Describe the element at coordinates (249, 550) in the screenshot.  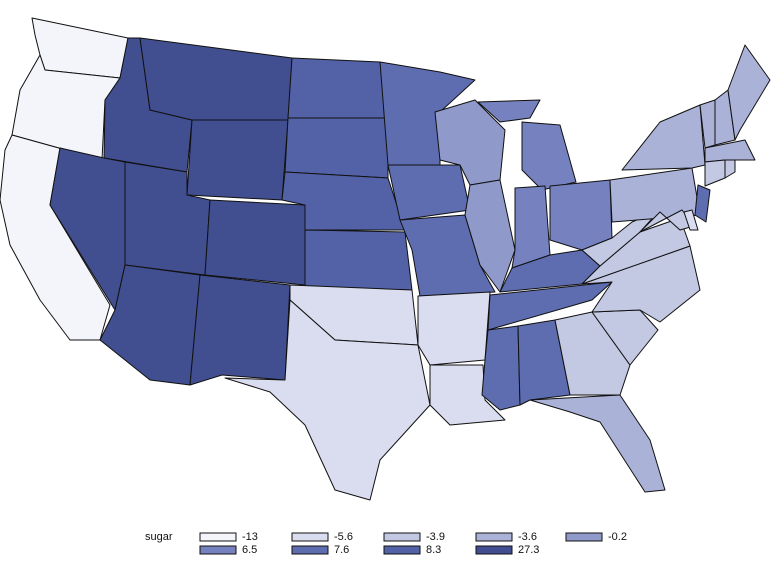
I see `legend-label: 6.5` at that location.